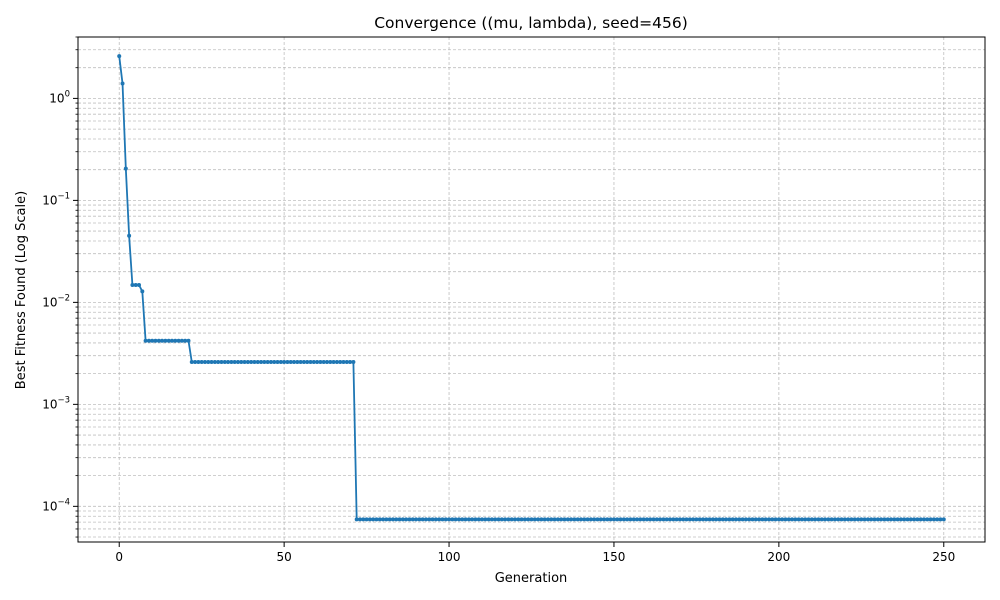 This screenshot has width=1000, height=600. What do you see at coordinates (449, 557) in the screenshot?
I see `x-tick-label: 100` at bounding box center [449, 557].